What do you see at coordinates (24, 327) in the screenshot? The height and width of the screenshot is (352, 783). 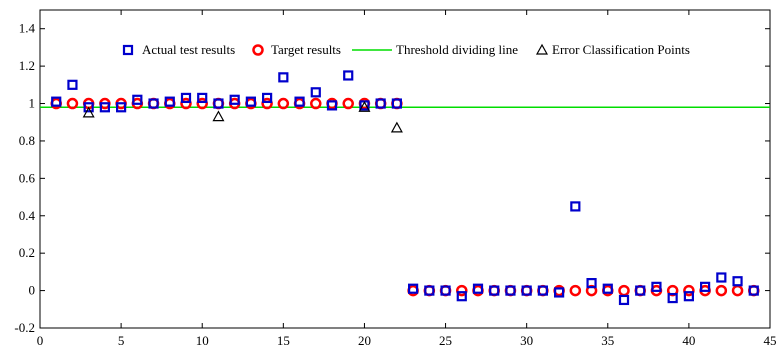 I see `y-tick-label: -0.2` at bounding box center [24, 327].